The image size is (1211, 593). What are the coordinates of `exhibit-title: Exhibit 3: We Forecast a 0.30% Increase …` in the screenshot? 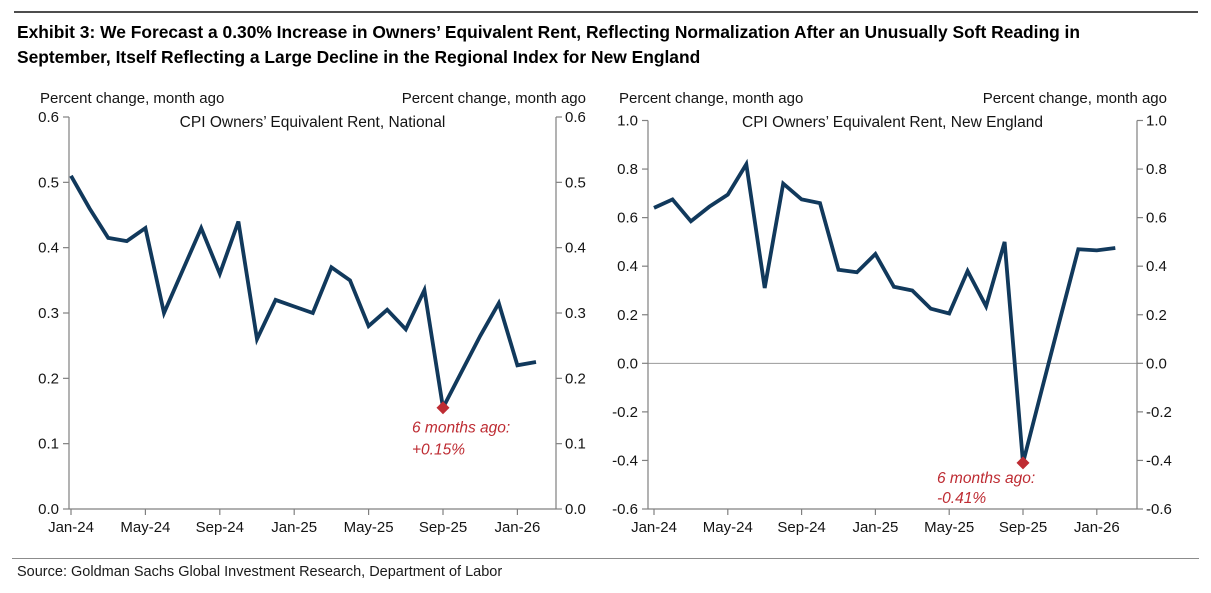 It's located at (549, 44).